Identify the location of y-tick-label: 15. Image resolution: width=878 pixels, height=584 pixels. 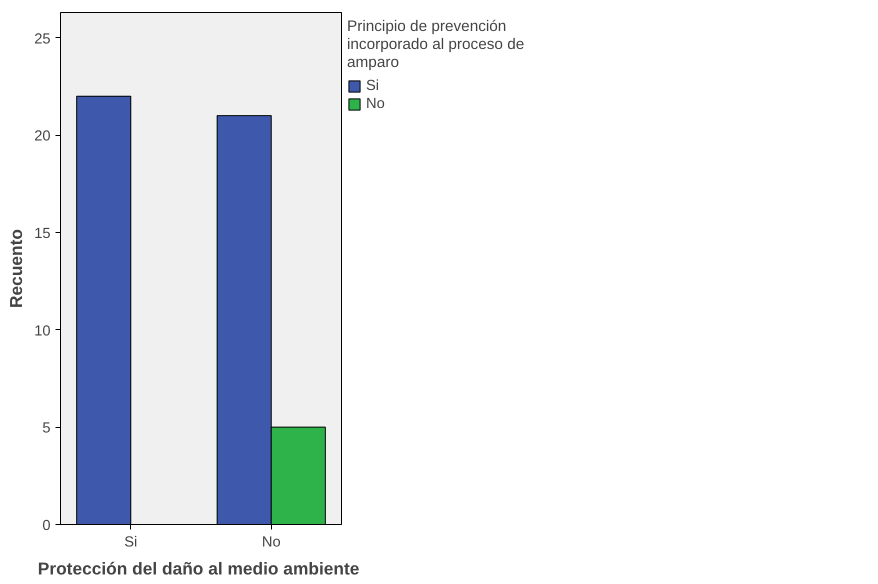
(42, 234).